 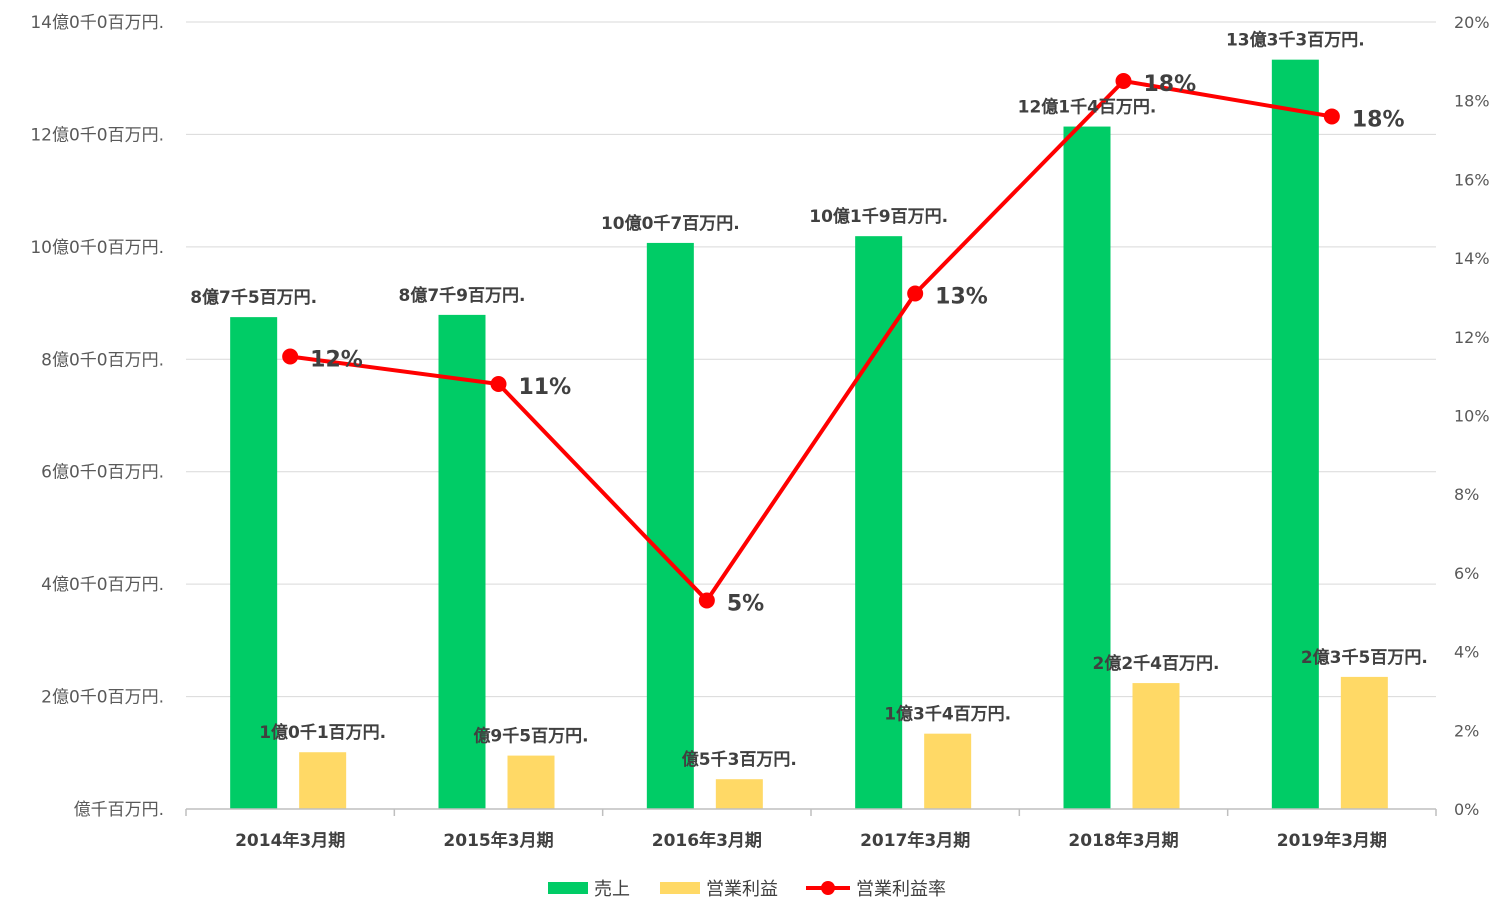 What do you see at coordinates (322, 732) in the screenshot?
I see `profit-data-label: 1億0千1百万円.` at bounding box center [322, 732].